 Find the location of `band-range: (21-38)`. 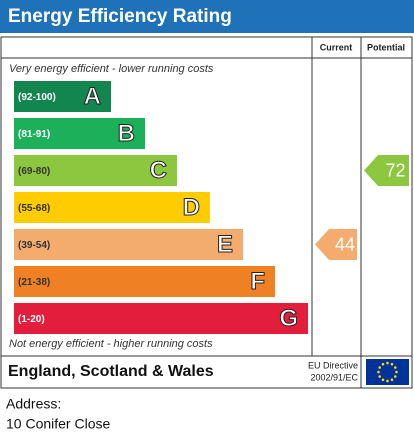

band-range: (21-38) is located at coordinates (34, 282).